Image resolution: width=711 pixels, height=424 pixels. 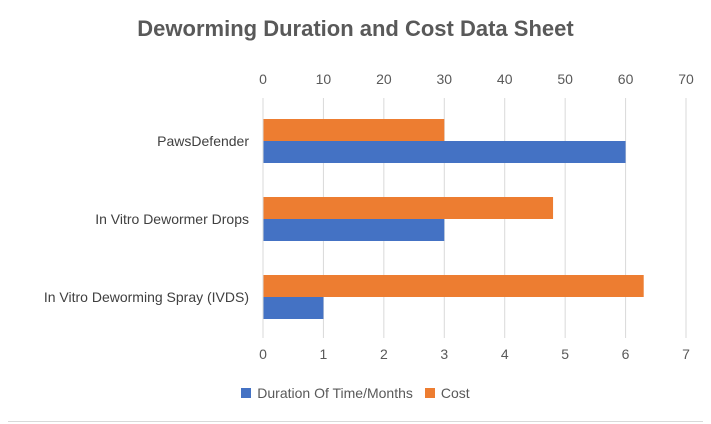 What do you see at coordinates (355, 28) in the screenshot?
I see `chart-title: Deworming Duration and Cost Data Sheet` at bounding box center [355, 28].